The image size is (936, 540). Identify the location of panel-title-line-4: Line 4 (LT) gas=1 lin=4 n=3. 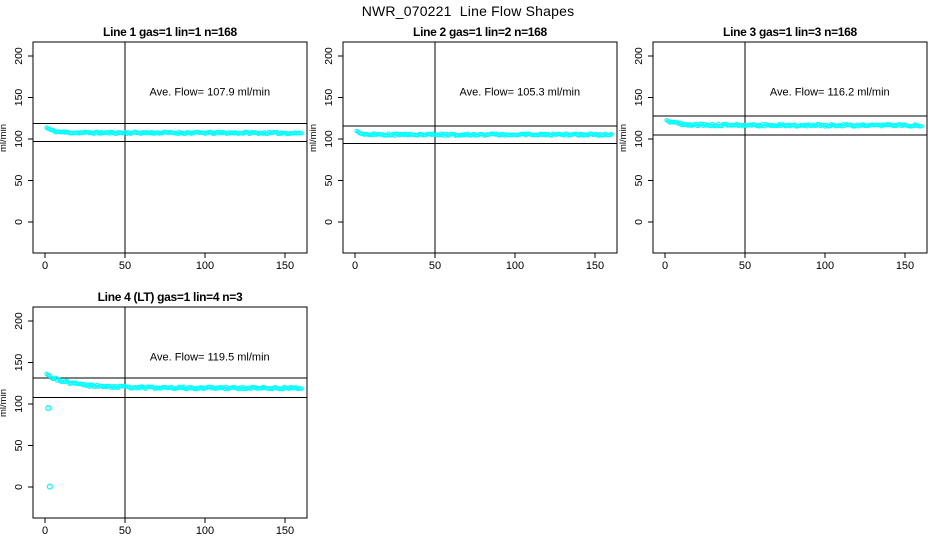
(170, 297).